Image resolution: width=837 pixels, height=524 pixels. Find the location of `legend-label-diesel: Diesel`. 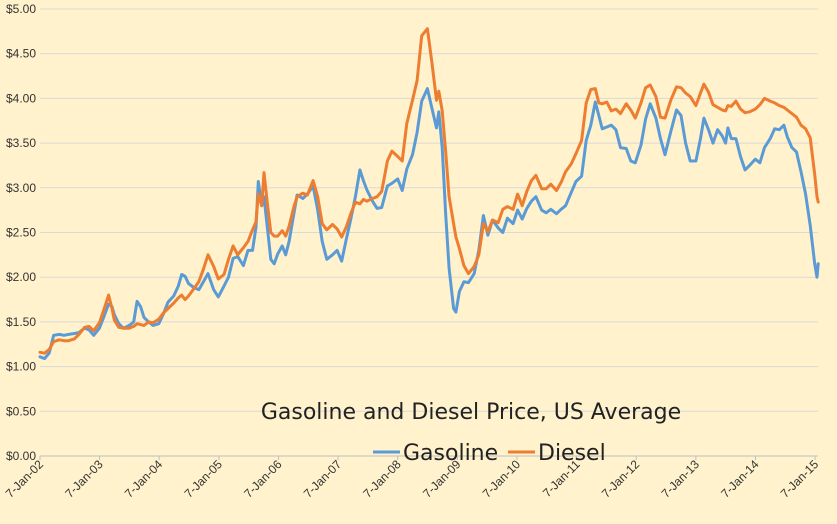

legend-label-diesel: Diesel is located at coordinates (572, 453).